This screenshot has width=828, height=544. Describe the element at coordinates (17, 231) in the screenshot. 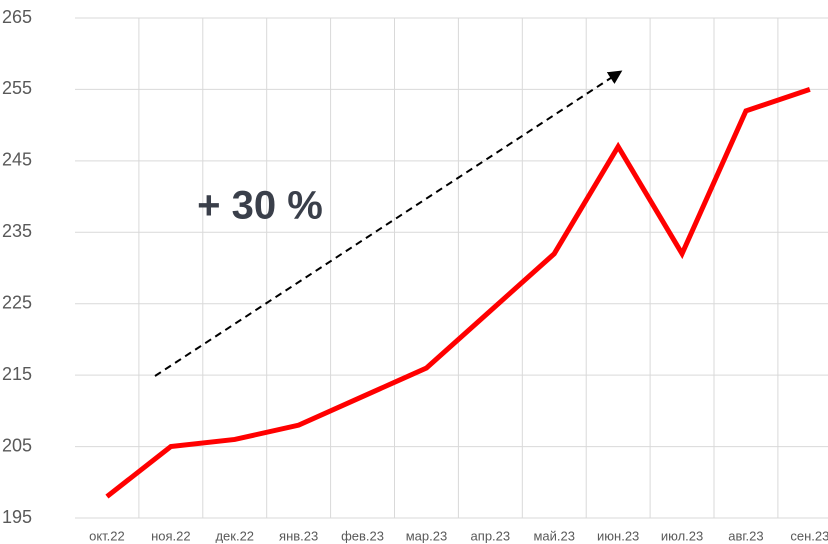

I see `y-tick-label: 235` at that location.